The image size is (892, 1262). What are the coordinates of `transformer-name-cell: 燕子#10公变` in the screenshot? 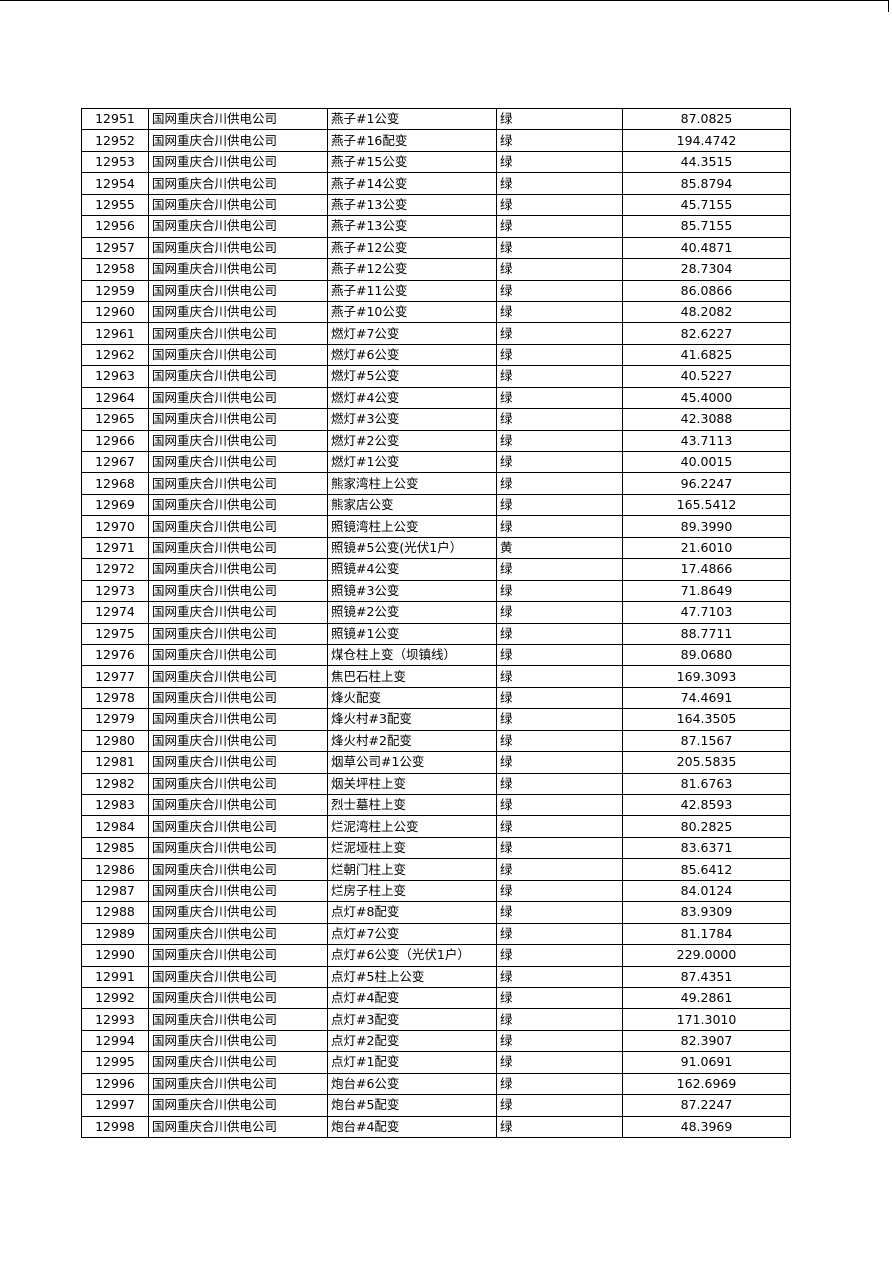 It's located at (412, 312).